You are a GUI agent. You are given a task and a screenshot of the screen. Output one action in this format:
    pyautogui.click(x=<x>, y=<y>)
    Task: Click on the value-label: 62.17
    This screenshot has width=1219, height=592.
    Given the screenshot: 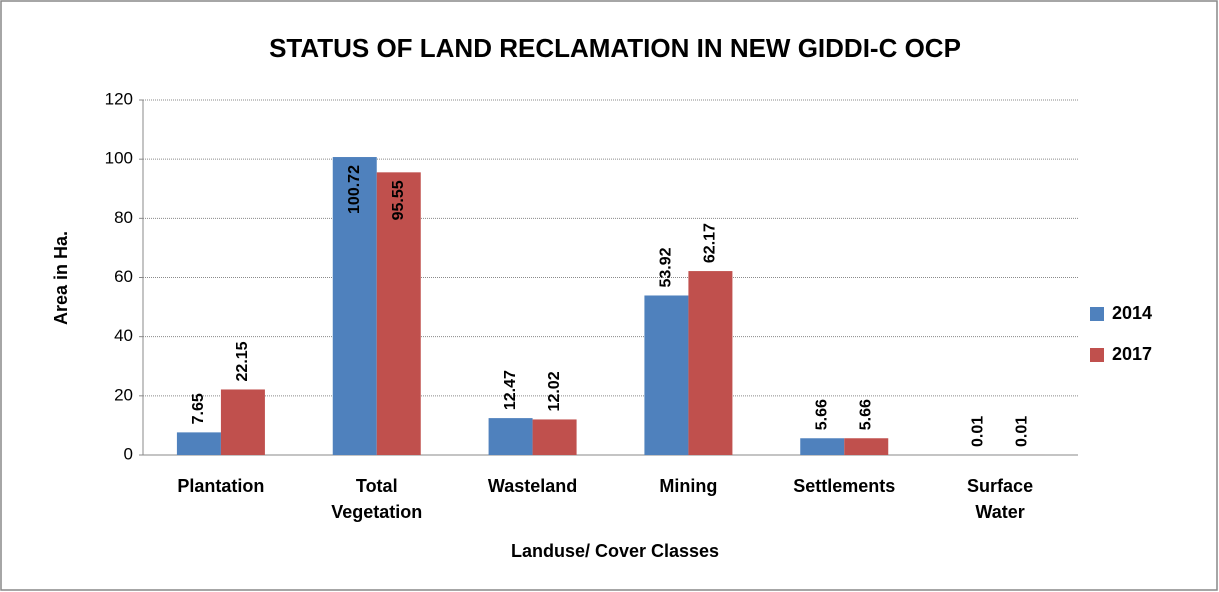 What is the action you would take?
    pyautogui.click(x=710, y=243)
    